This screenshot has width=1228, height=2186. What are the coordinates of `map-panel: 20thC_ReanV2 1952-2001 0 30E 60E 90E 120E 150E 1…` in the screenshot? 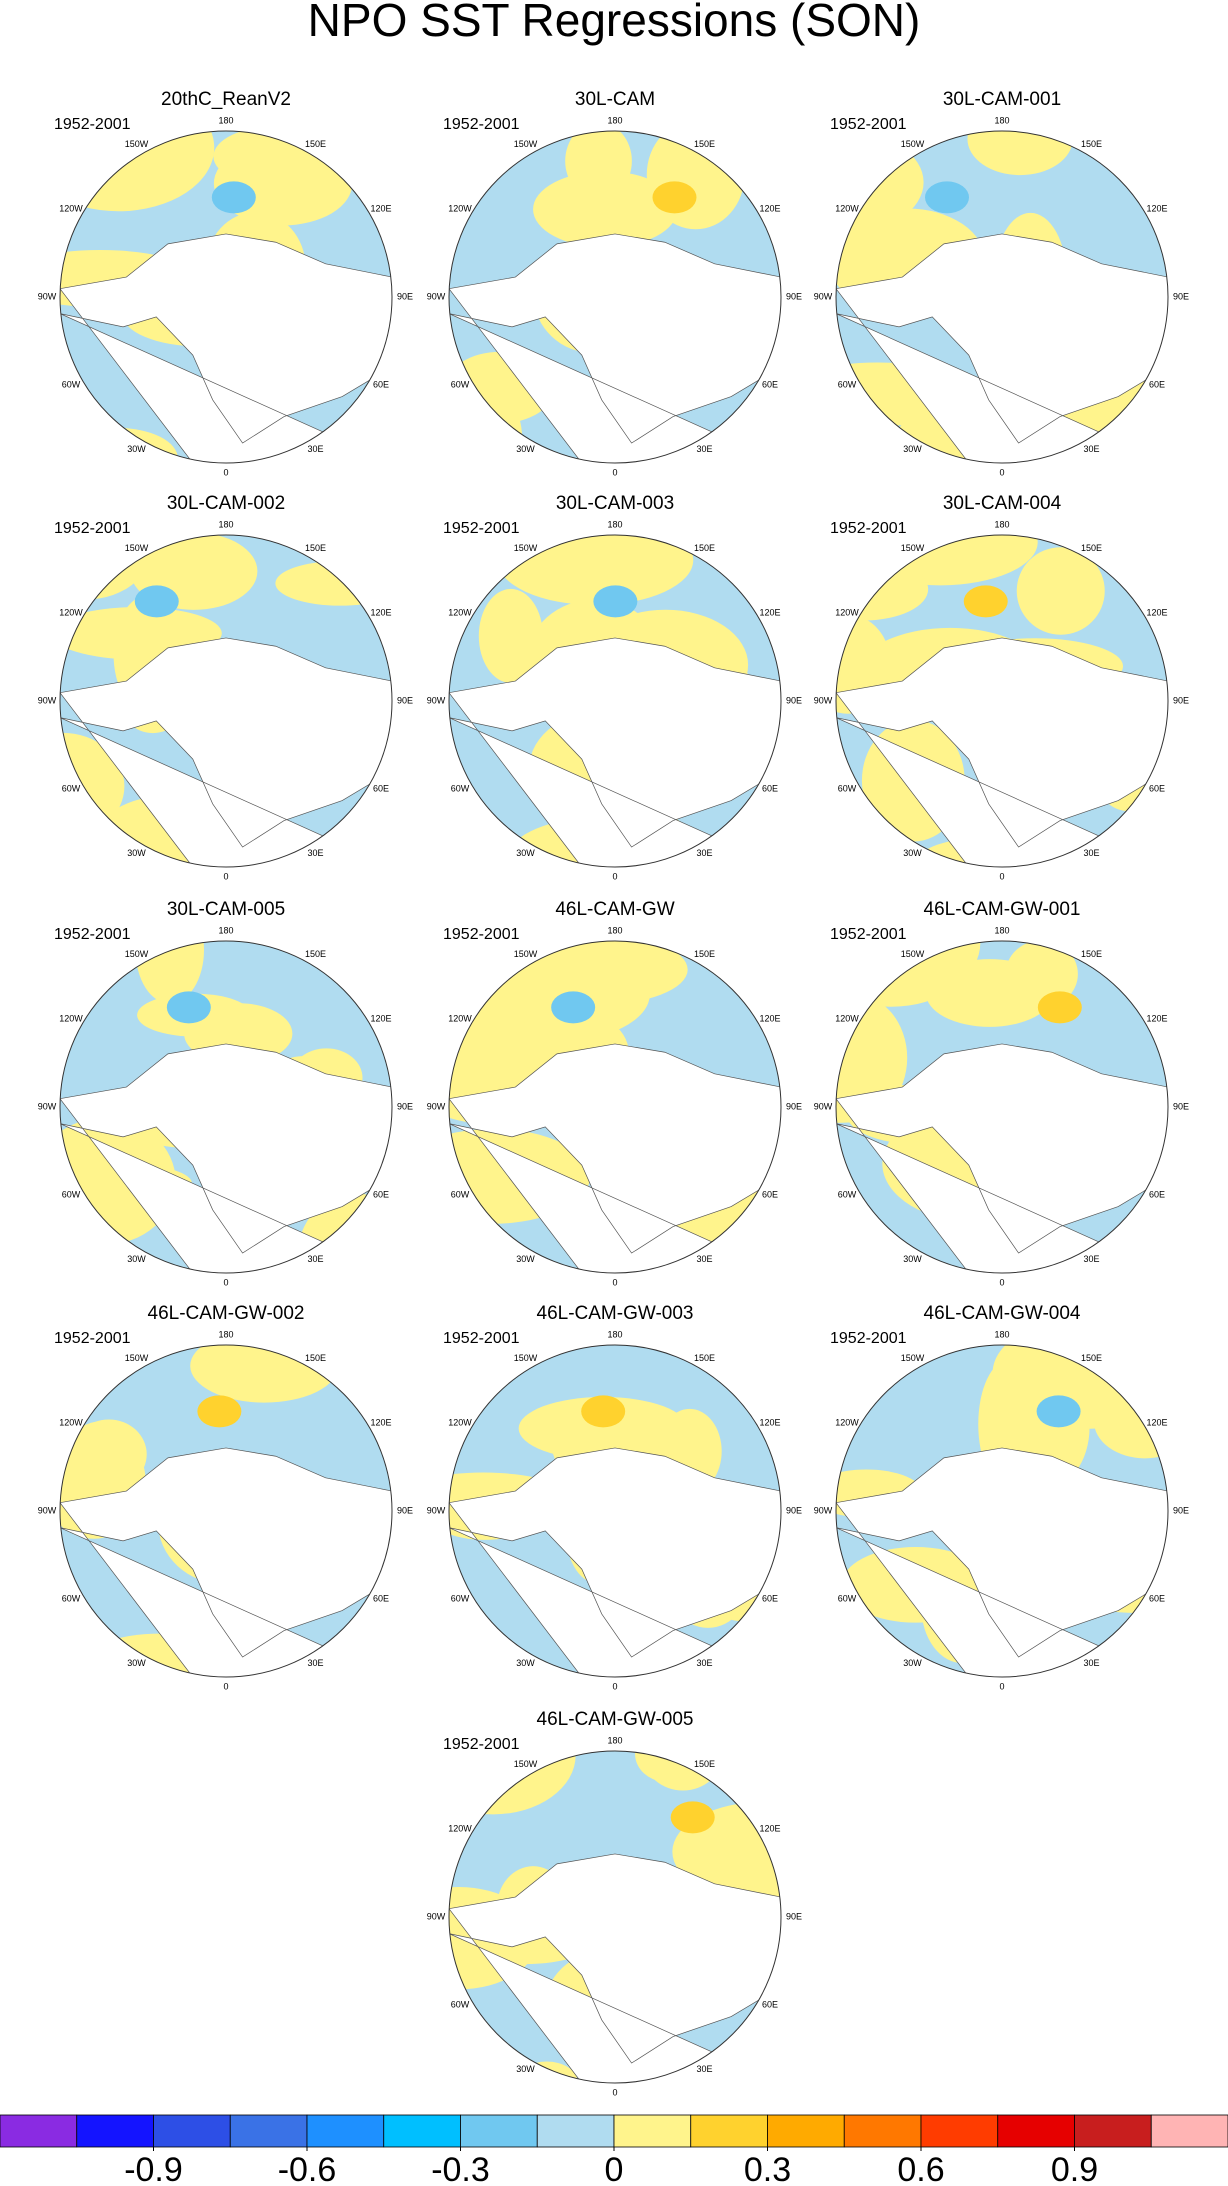 It's located at (225, 283).